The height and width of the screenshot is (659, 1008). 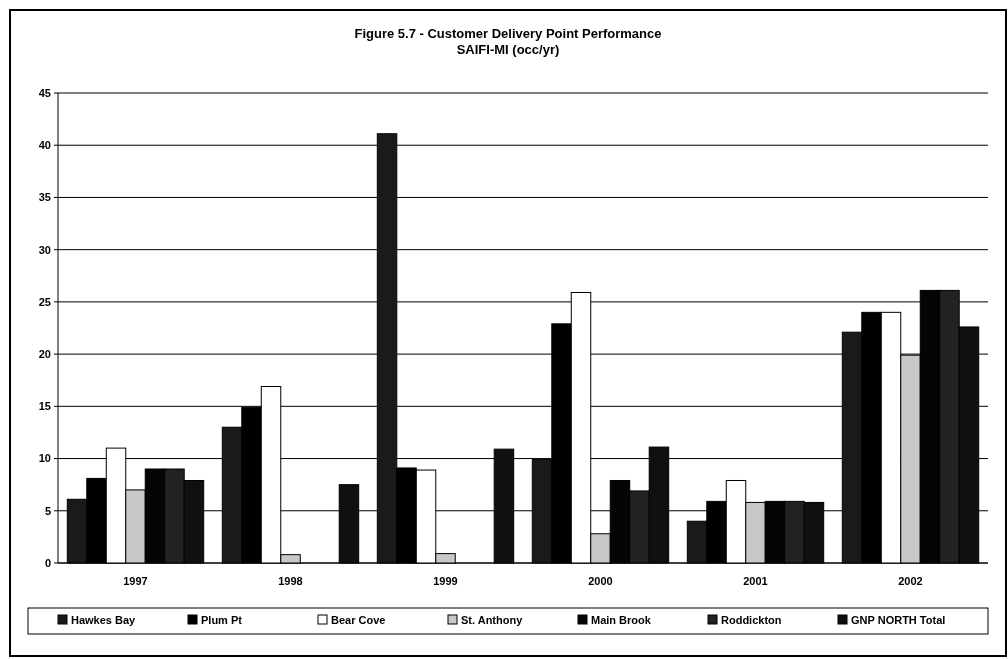 What do you see at coordinates (44, 249) in the screenshot?
I see `y-tick-label: 30` at bounding box center [44, 249].